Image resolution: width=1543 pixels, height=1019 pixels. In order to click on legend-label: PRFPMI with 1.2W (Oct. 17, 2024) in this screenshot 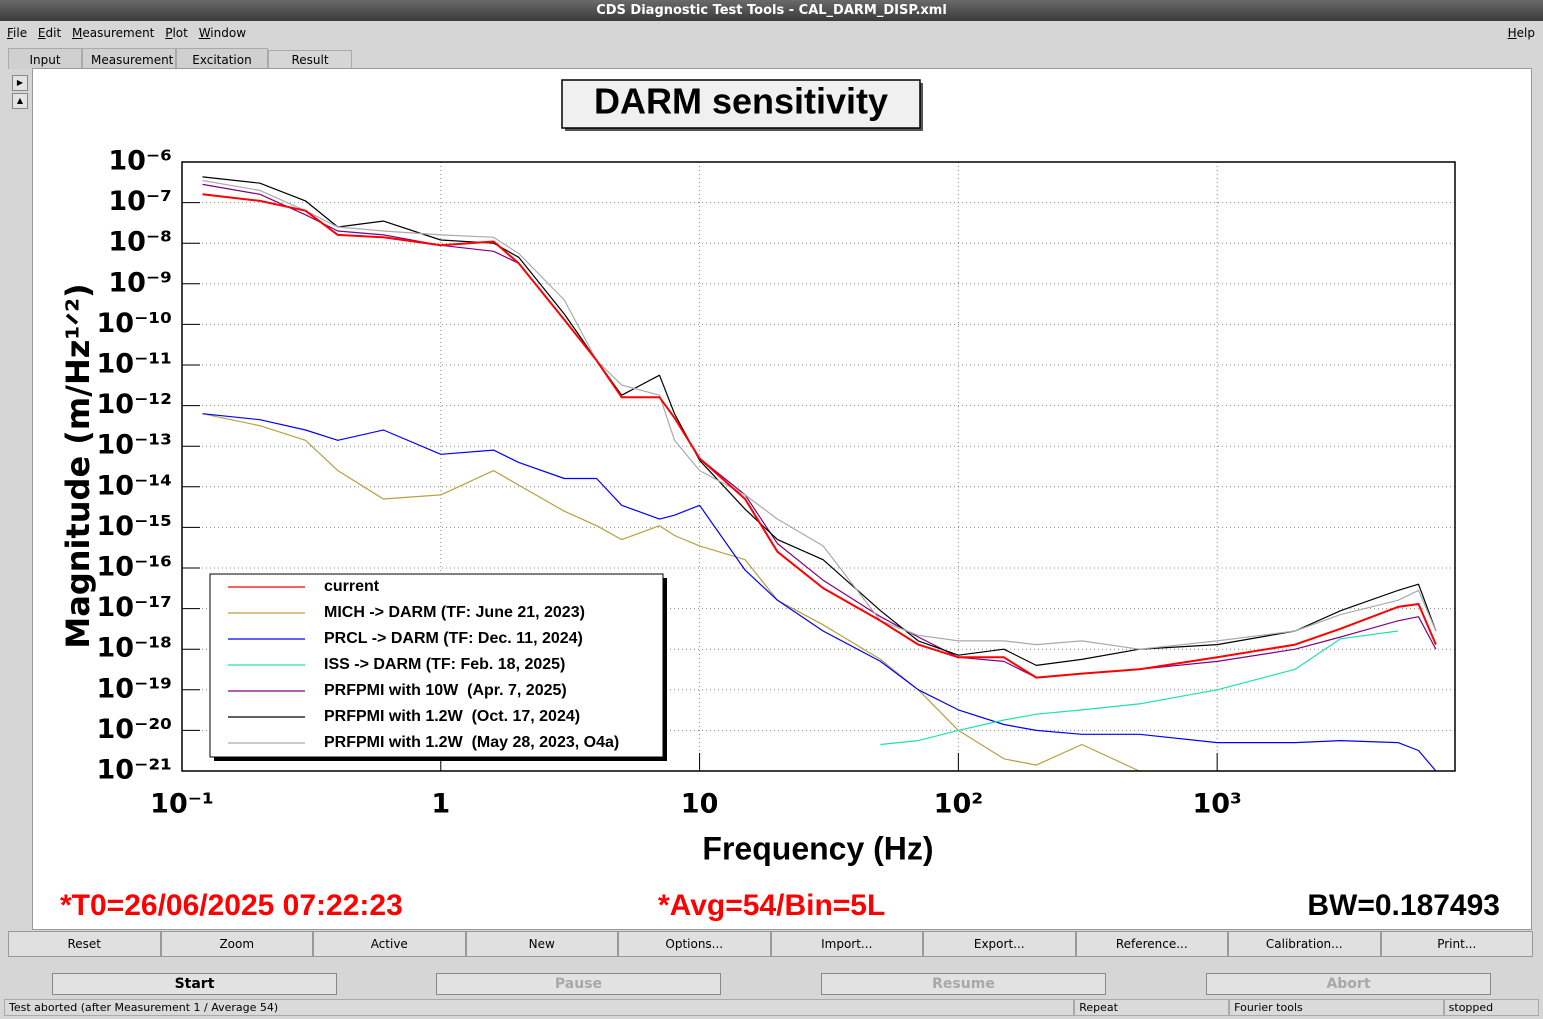, I will do `click(452, 716)`.